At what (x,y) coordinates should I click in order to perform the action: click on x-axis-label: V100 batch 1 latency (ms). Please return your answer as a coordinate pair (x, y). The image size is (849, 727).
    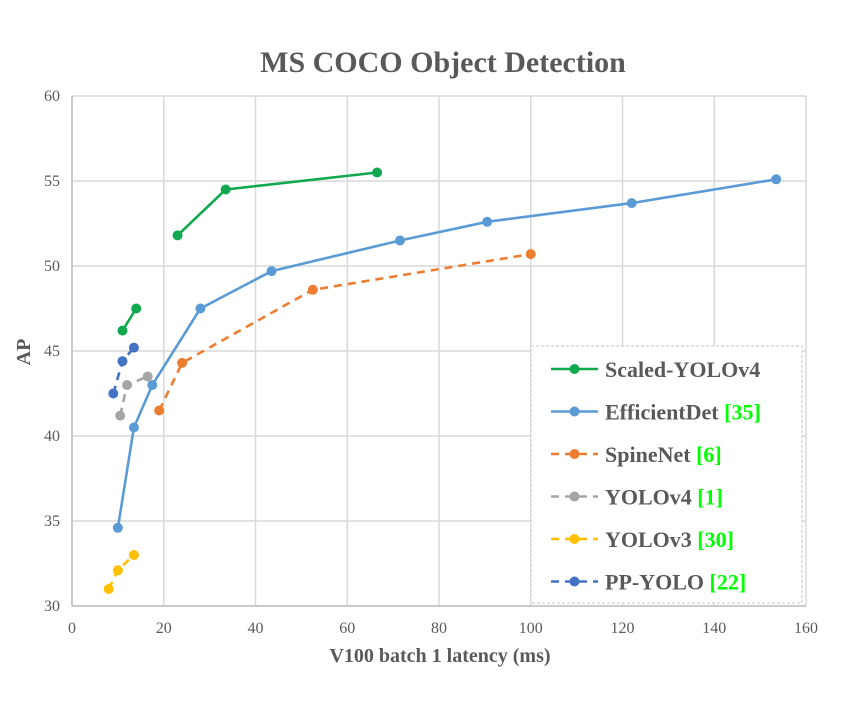
    Looking at the image, I should click on (439, 656).